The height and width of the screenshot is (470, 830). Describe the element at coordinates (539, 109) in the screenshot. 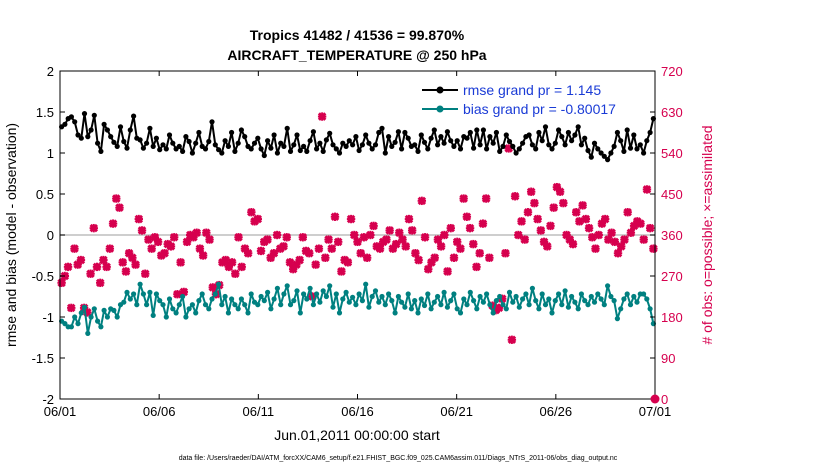

I see `legend-bias-label: bias grand pr = -0.80017` at that location.